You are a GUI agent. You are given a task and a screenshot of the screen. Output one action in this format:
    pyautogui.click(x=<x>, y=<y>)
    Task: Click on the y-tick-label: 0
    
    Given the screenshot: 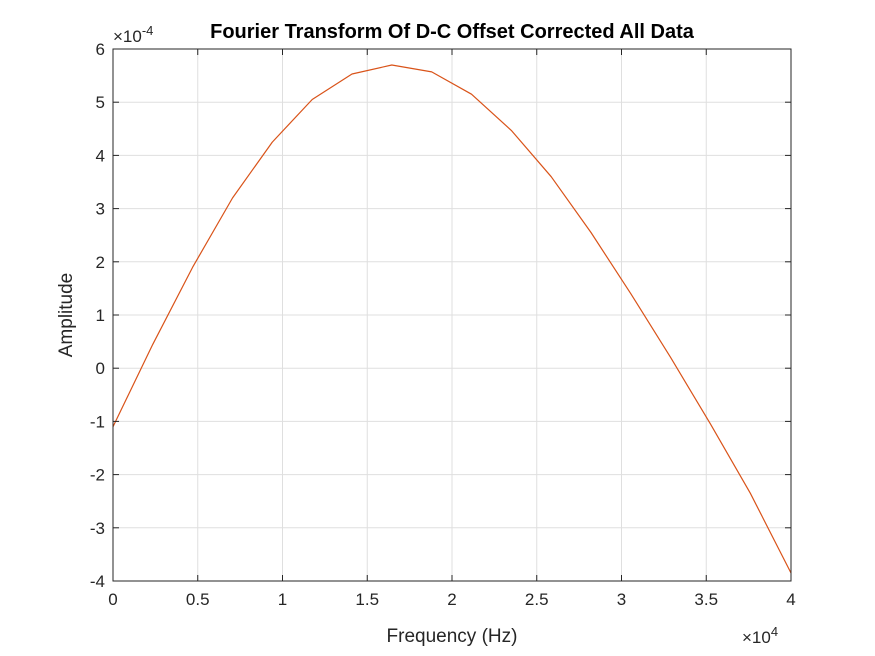 What is the action you would take?
    pyautogui.click(x=100, y=368)
    